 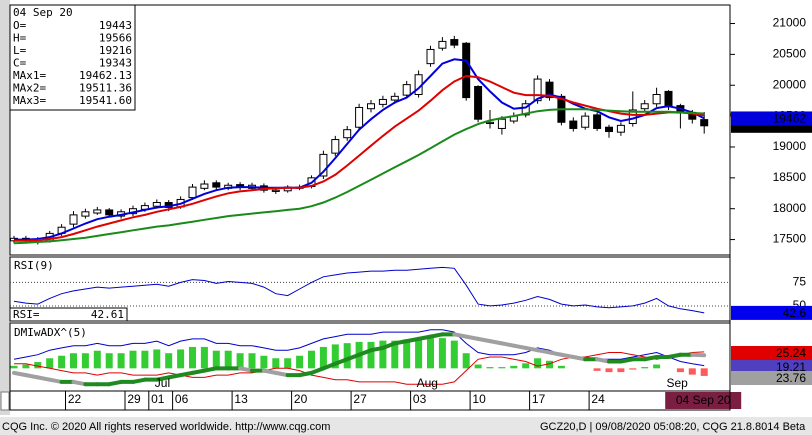 What do you see at coordinates (5, 401) in the screenshot?
I see `scroll-thumb` at bounding box center [5, 401].